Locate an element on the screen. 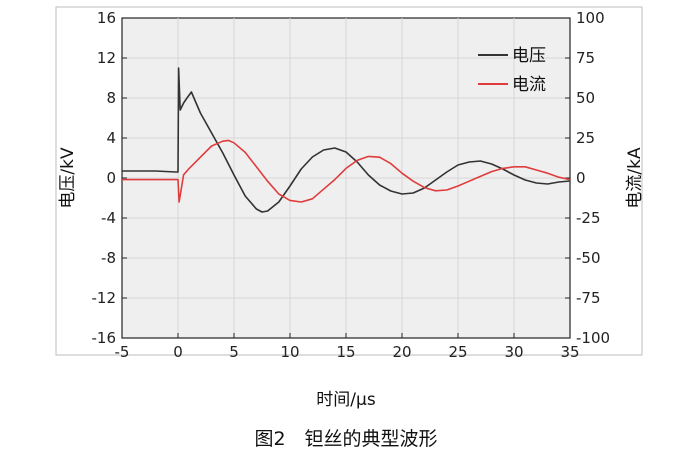 The width and height of the screenshot is (685, 457). tick-label-left: 16 is located at coordinates (106, 18).